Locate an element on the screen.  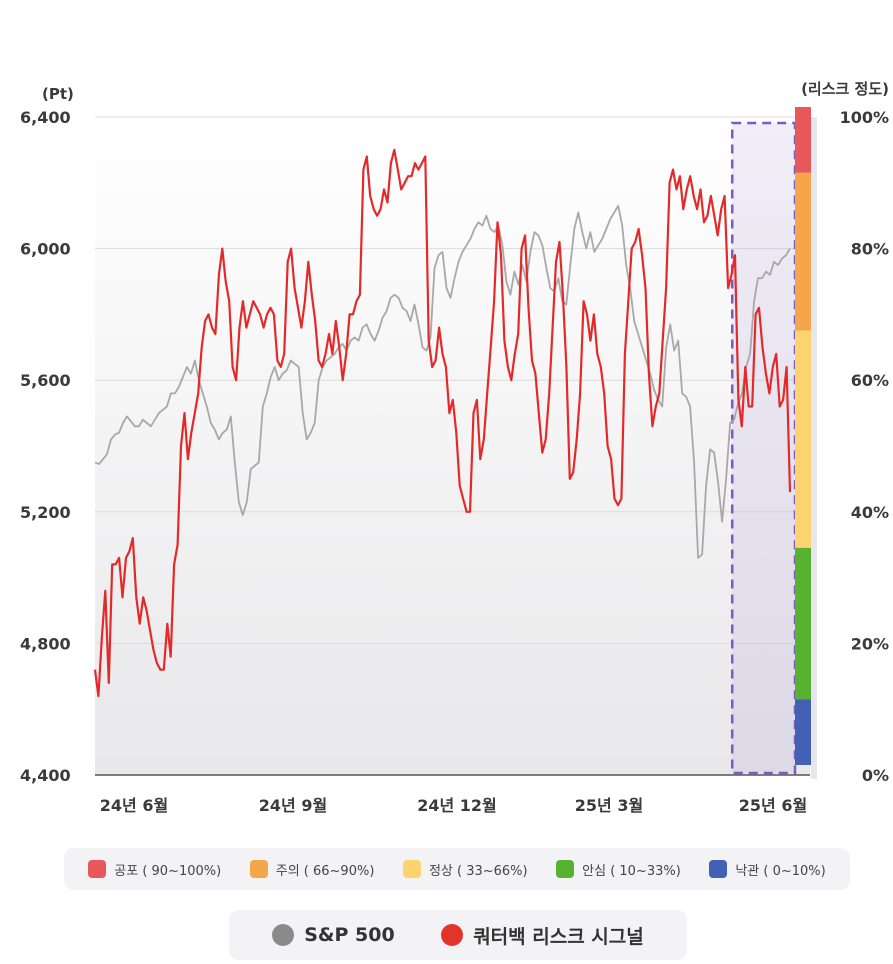
highlight-box is located at coordinates (763, 448).